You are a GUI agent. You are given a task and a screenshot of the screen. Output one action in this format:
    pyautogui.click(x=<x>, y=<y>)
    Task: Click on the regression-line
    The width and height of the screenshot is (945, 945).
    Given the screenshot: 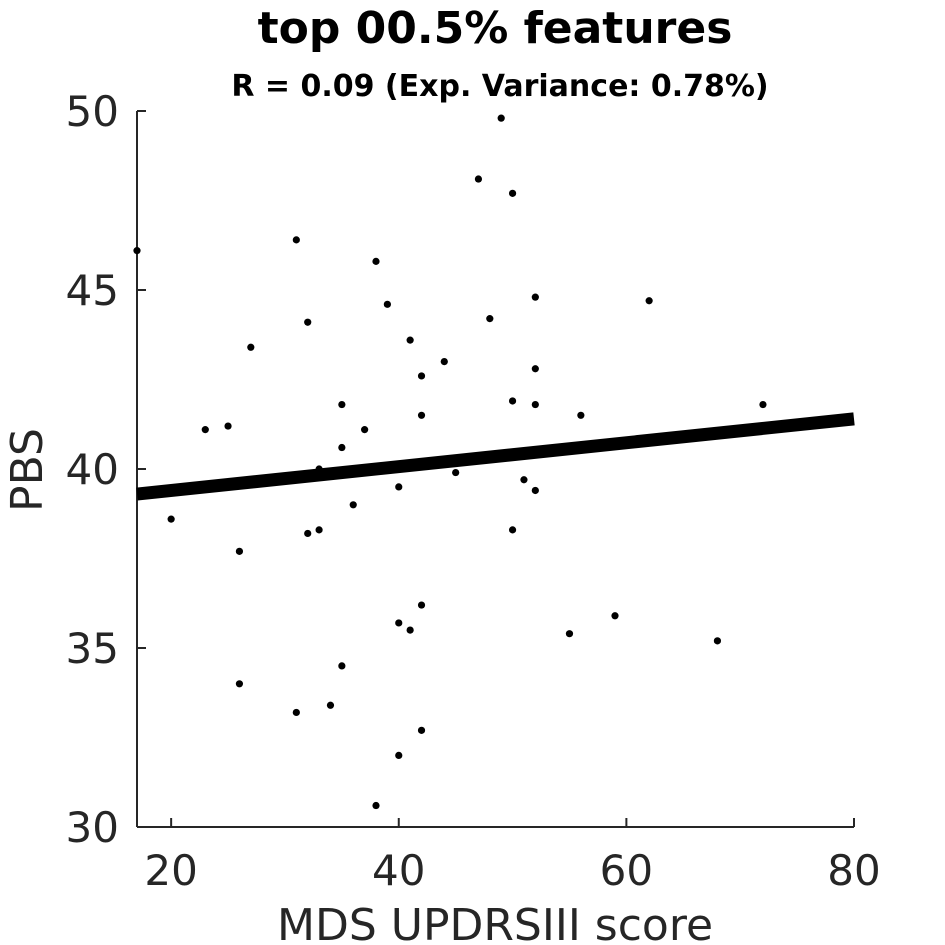 What is the action you would take?
    pyautogui.click(x=495, y=456)
    